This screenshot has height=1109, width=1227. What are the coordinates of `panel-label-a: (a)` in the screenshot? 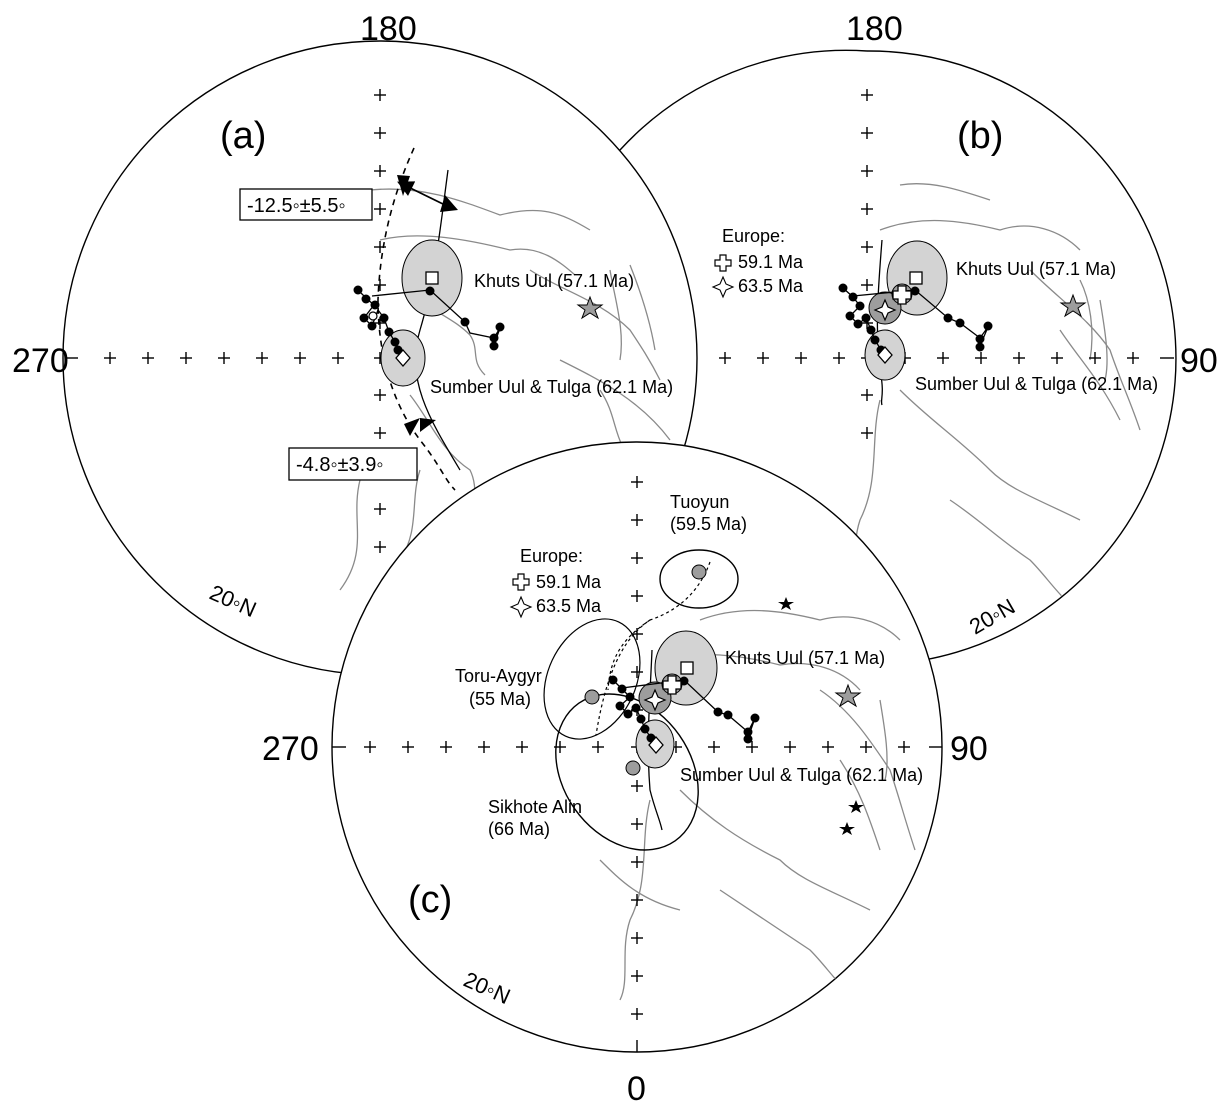 It's located at (243, 136).